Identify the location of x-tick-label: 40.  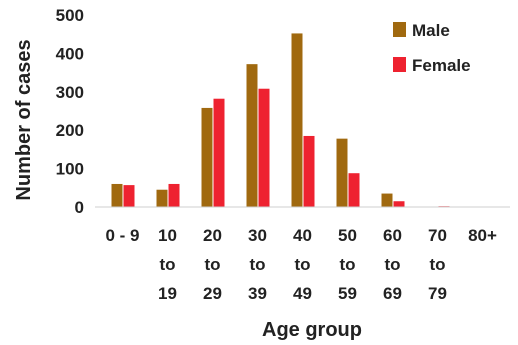
(302, 235).